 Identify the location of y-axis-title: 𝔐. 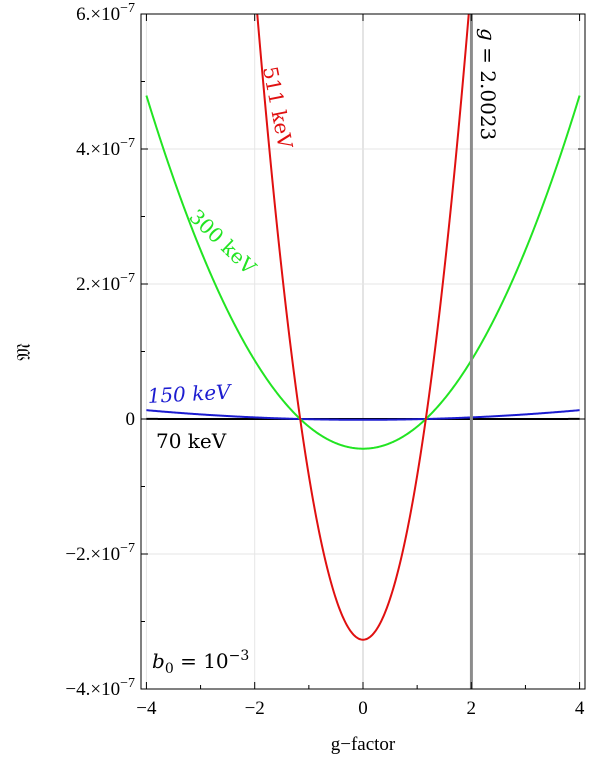
(24, 352).